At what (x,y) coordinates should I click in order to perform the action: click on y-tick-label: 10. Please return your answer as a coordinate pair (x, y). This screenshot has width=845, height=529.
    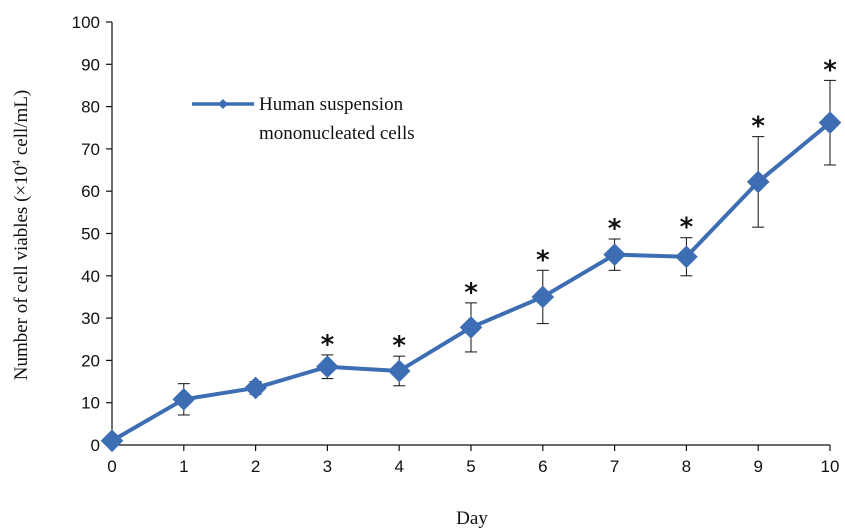
    Looking at the image, I should click on (90, 403).